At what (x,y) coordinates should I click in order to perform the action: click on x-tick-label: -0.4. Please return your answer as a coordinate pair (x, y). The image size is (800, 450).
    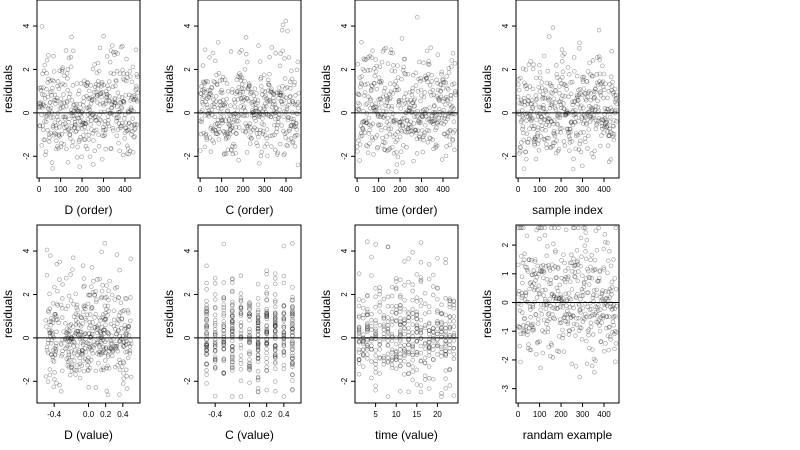
    Looking at the image, I should click on (215, 414).